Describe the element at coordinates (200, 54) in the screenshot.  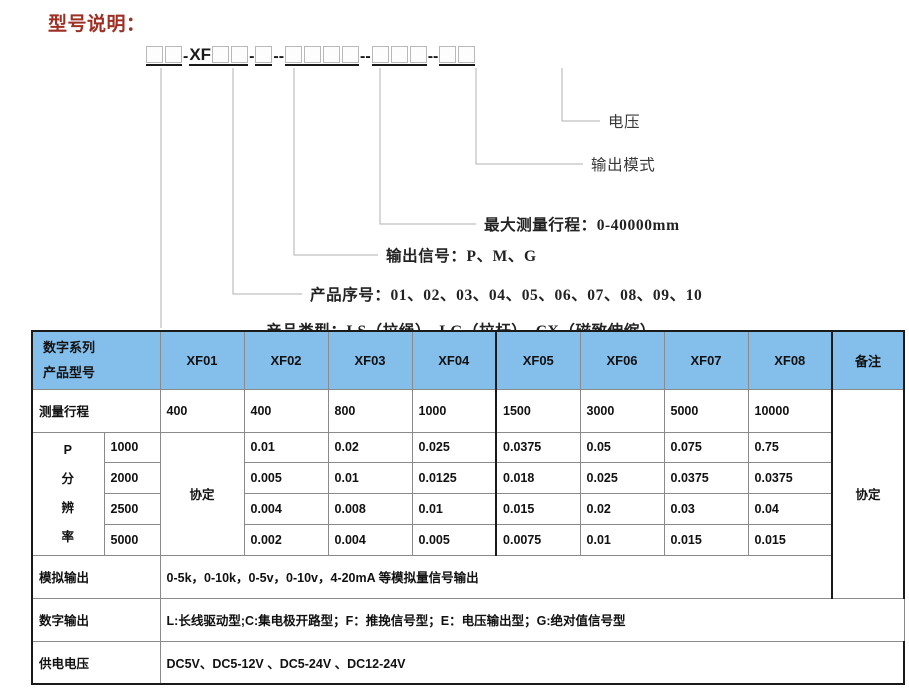
I see `code-prefix-xf: XF` at that location.